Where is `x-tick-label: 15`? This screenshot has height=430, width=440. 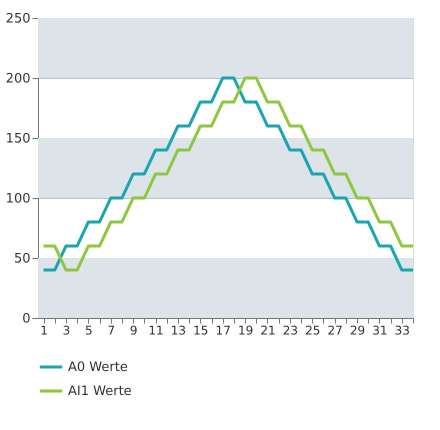 x-tick-label: 15 is located at coordinates (200, 331).